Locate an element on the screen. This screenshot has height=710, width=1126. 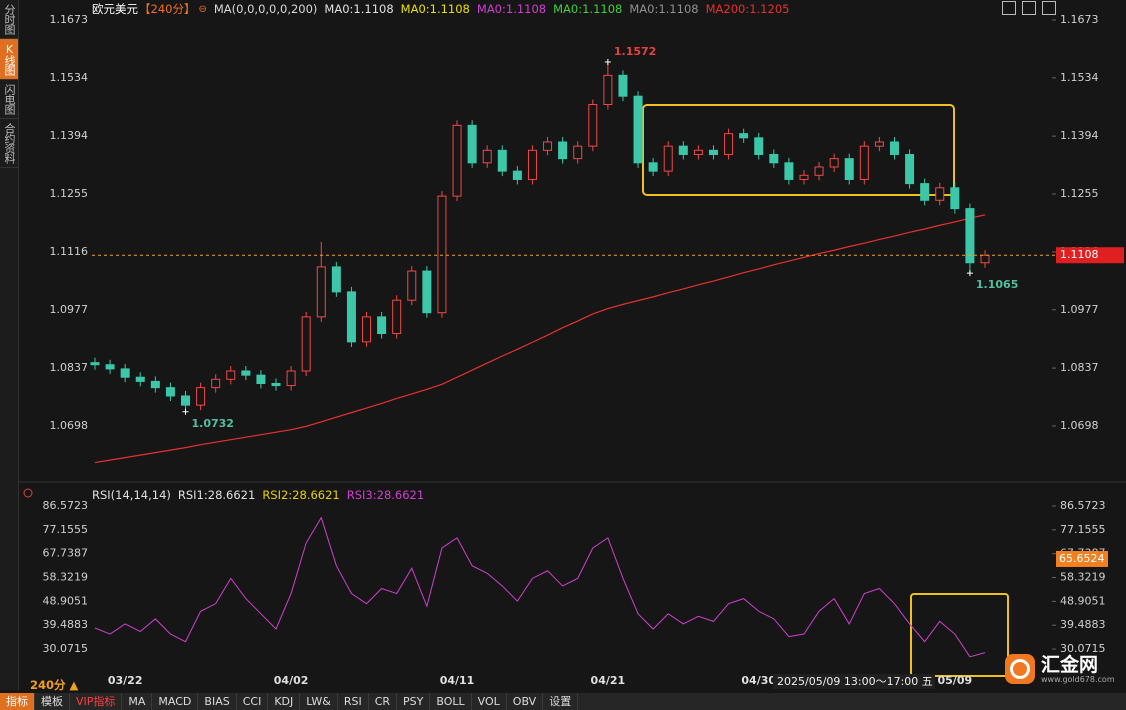
toolbar-button: RSI is located at coordinates (353, 701).